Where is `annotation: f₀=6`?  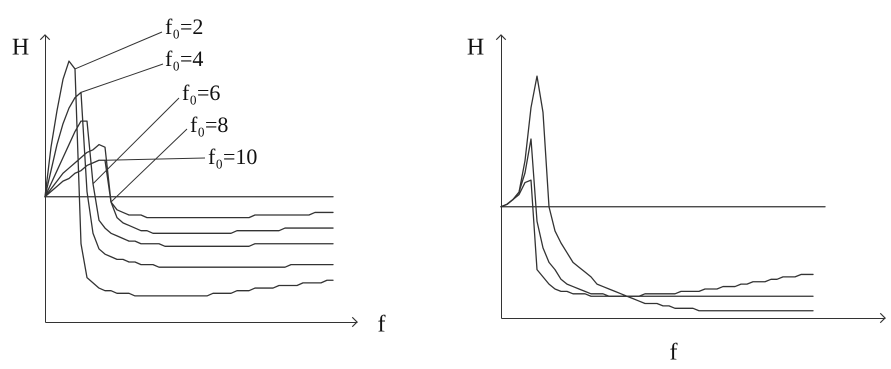
annotation: f₀=6 is located at coordinates (201, 92).